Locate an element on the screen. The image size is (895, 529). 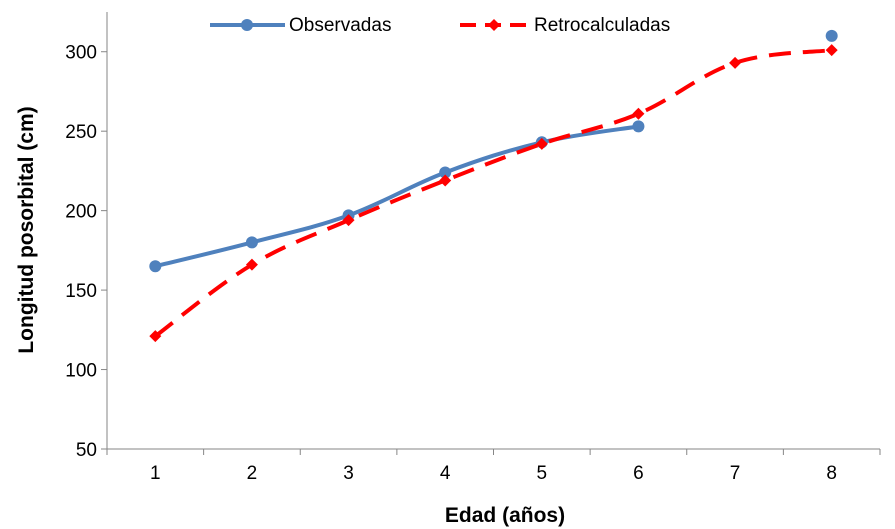
y-tick-label: 300 is located at coordinates (81, 53).